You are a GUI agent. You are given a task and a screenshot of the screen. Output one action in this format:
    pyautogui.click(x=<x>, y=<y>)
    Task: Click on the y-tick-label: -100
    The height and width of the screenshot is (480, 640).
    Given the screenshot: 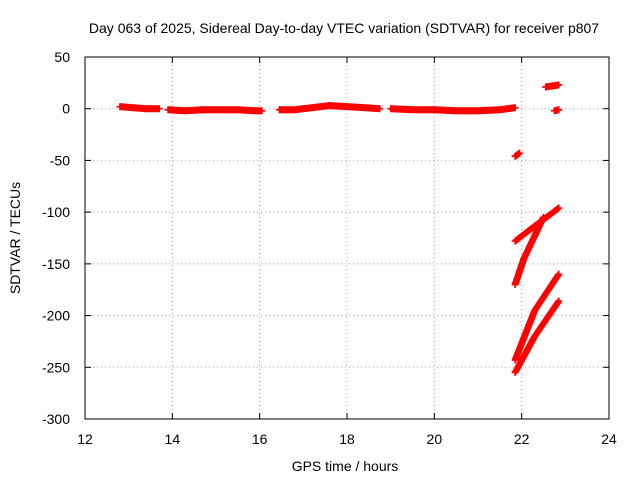 What is the action you would take?
    pyautogui.click(x=56, y=212)
    